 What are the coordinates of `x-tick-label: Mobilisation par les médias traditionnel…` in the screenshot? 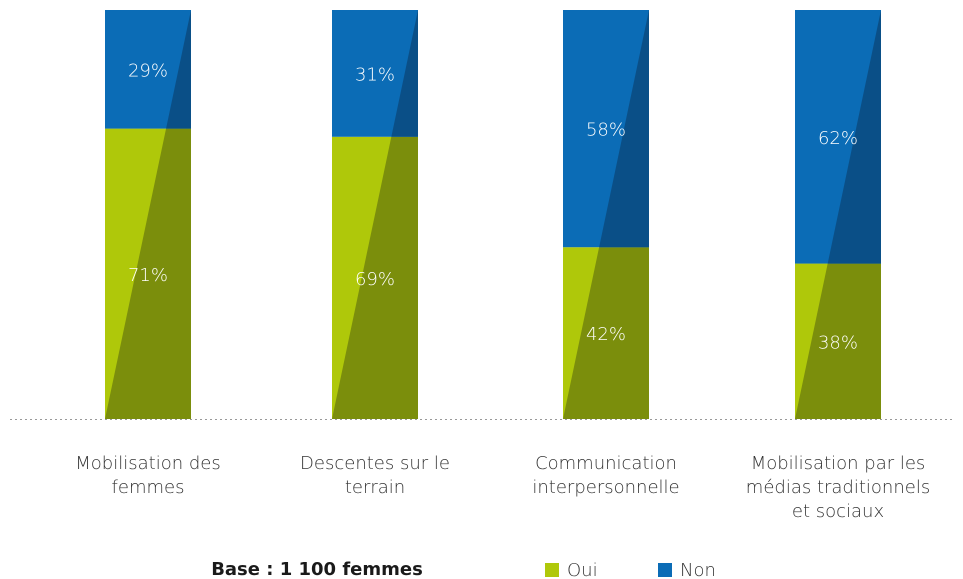 It's located at (838, 487).